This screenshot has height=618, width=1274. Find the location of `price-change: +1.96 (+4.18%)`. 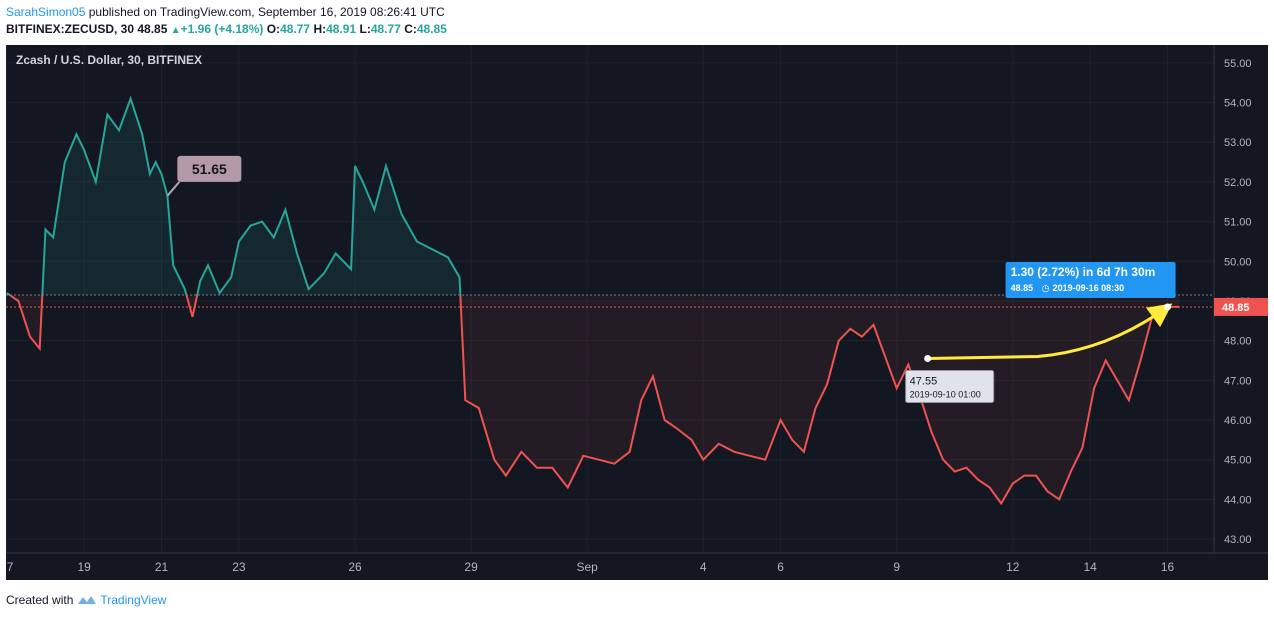

price-change: +1.96 (+4.18%) is located at coordinates (222, 29).